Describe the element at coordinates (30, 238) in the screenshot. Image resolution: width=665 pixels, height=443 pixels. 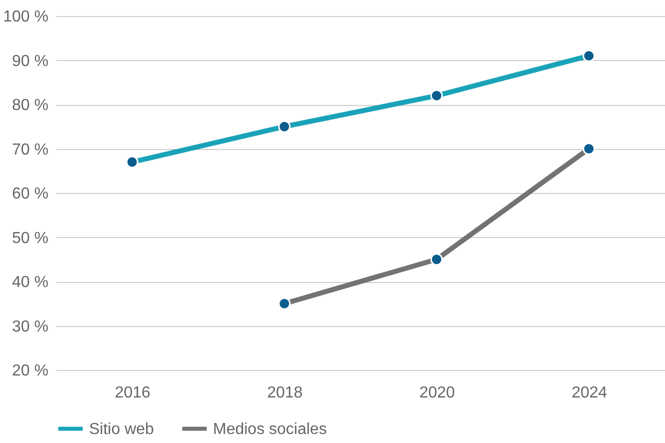
I see `y-tick-label: 50 %` at that location.